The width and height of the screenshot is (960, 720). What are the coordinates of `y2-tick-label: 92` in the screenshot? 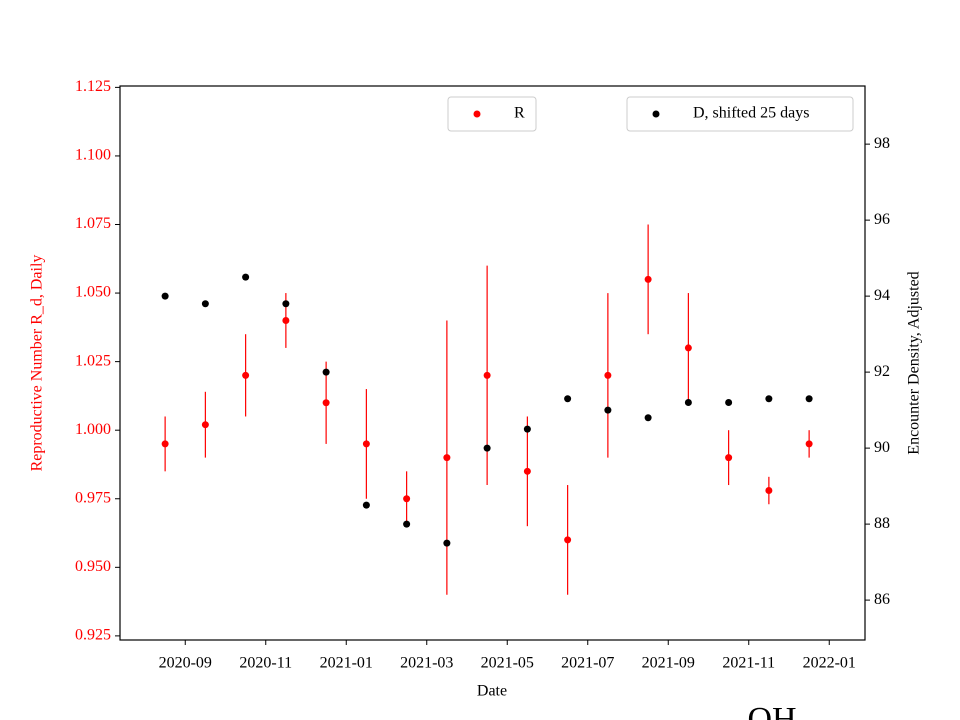 It's located at (882, 371).